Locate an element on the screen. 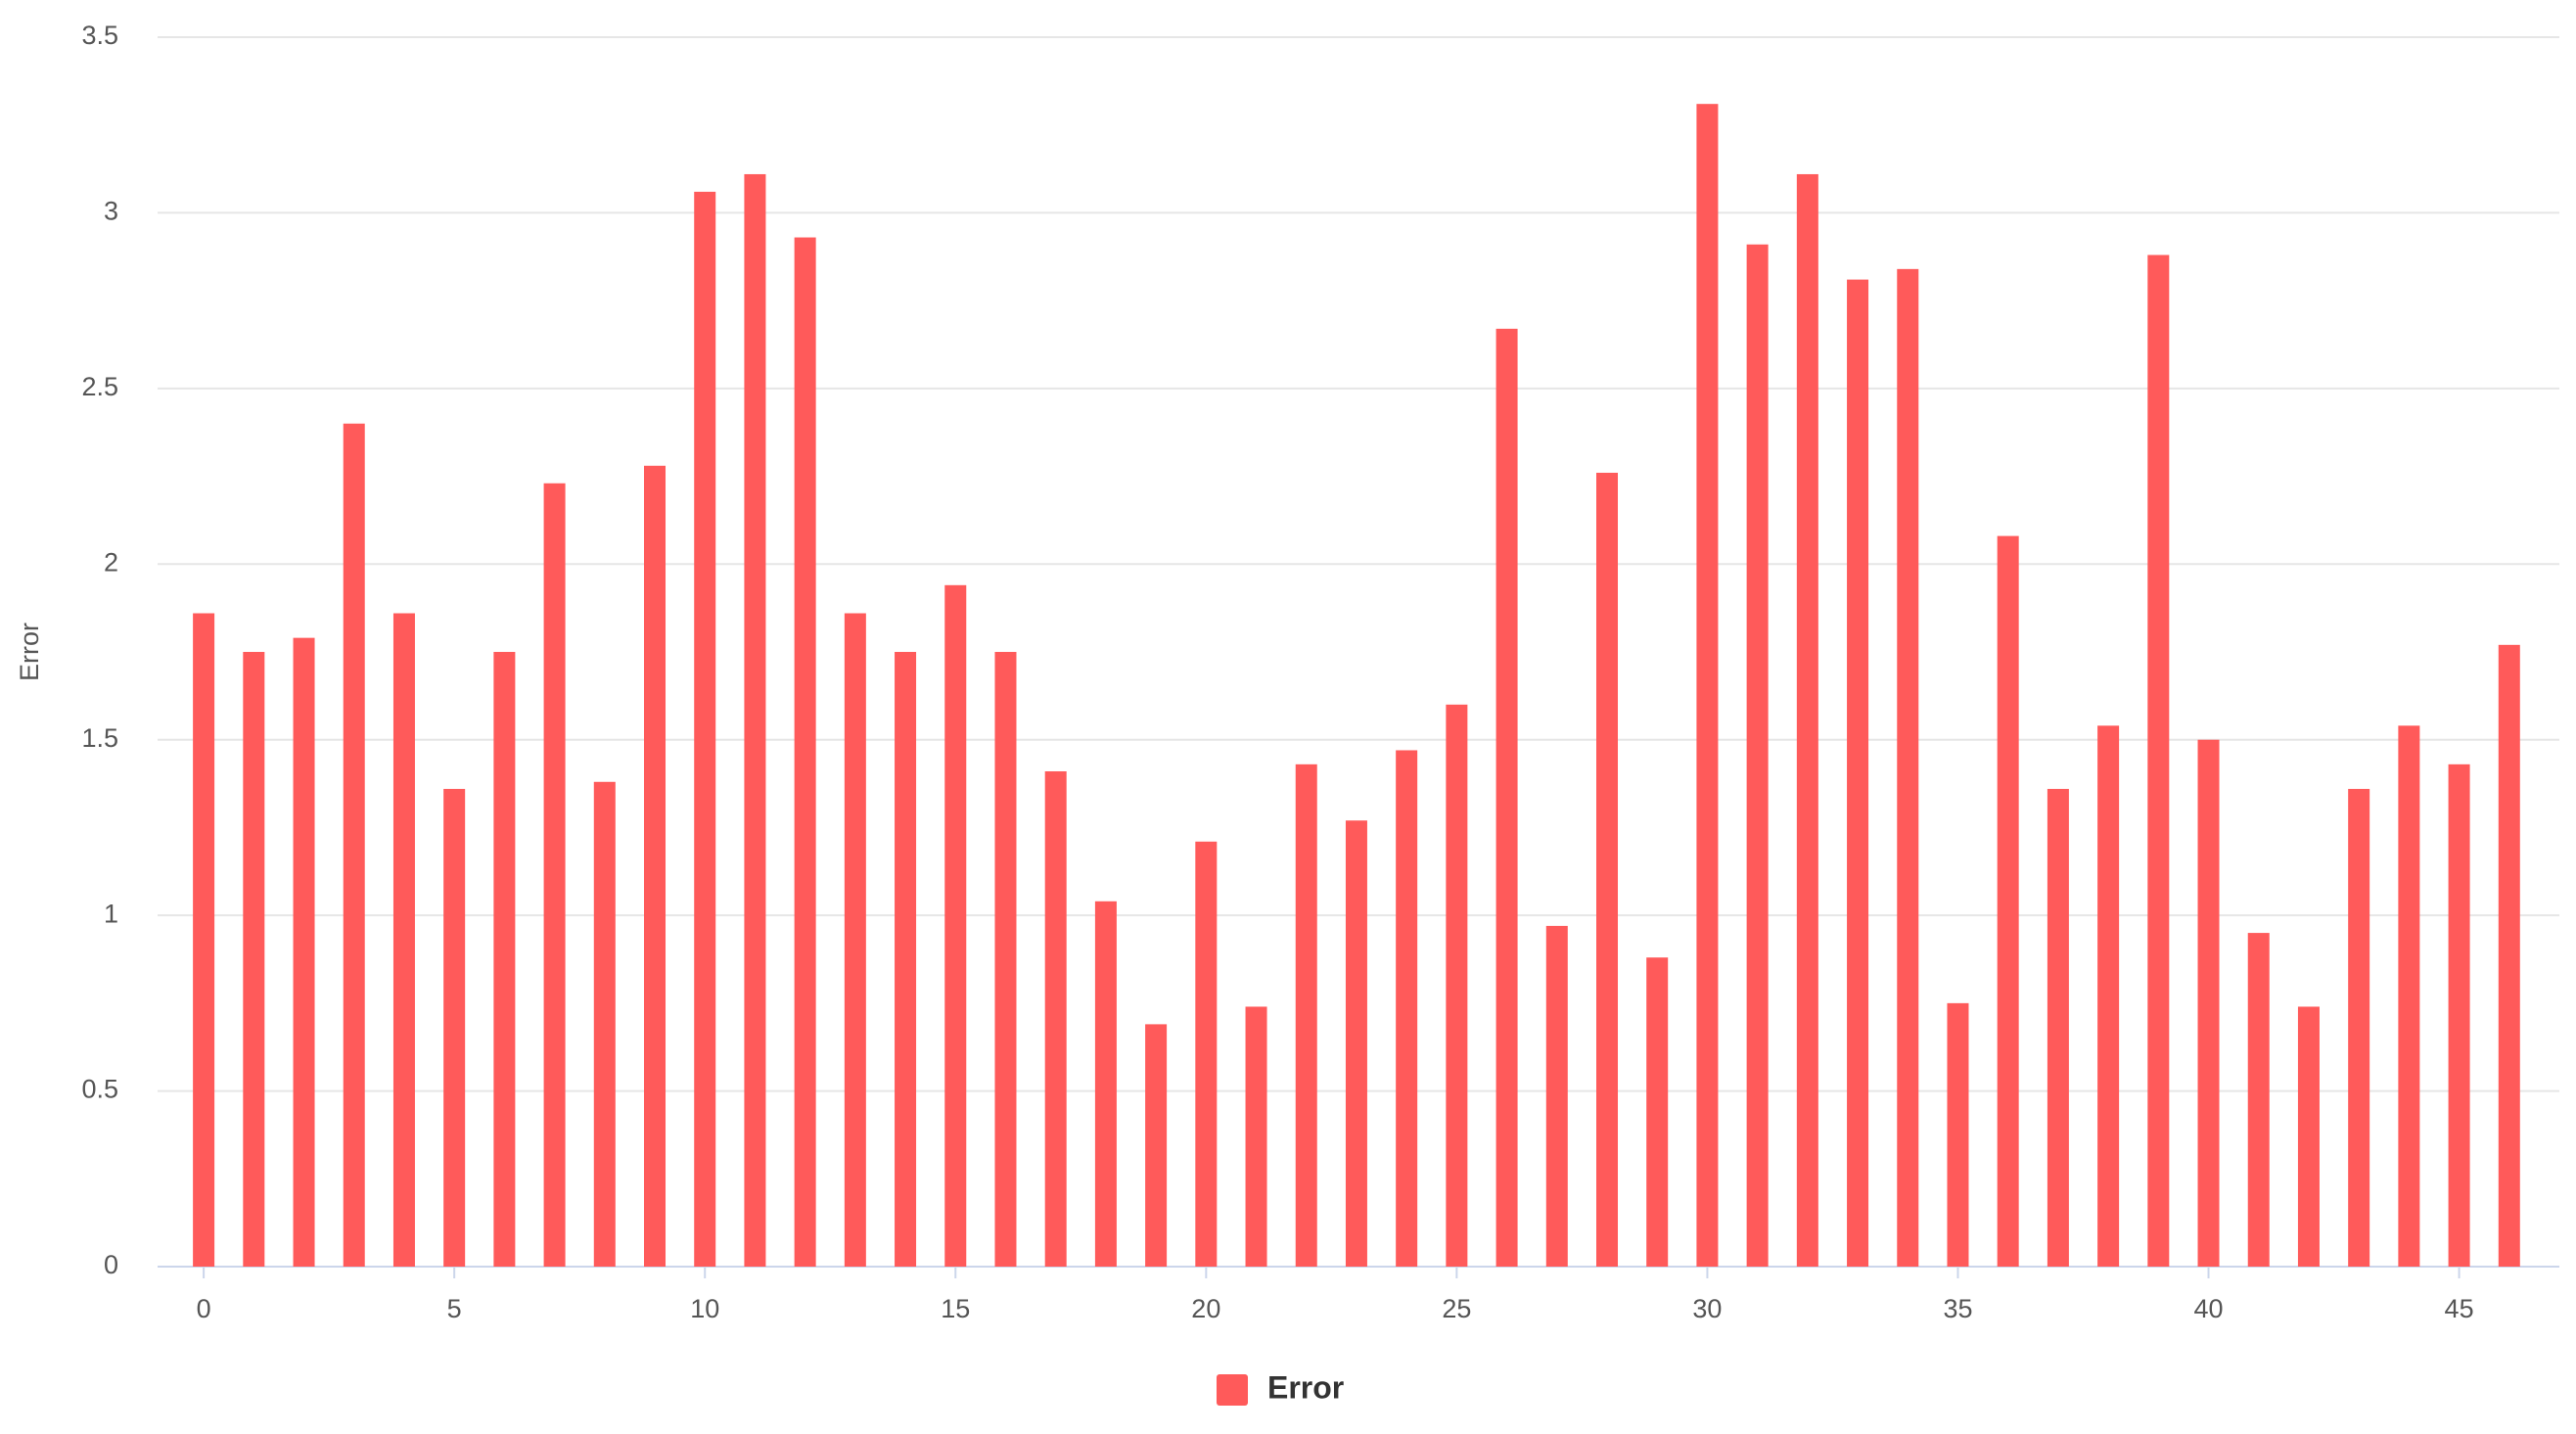 The height and width of the screenshot is (1434, 2576). x-tick-label: 15 is located at coordinates (955, 1308).